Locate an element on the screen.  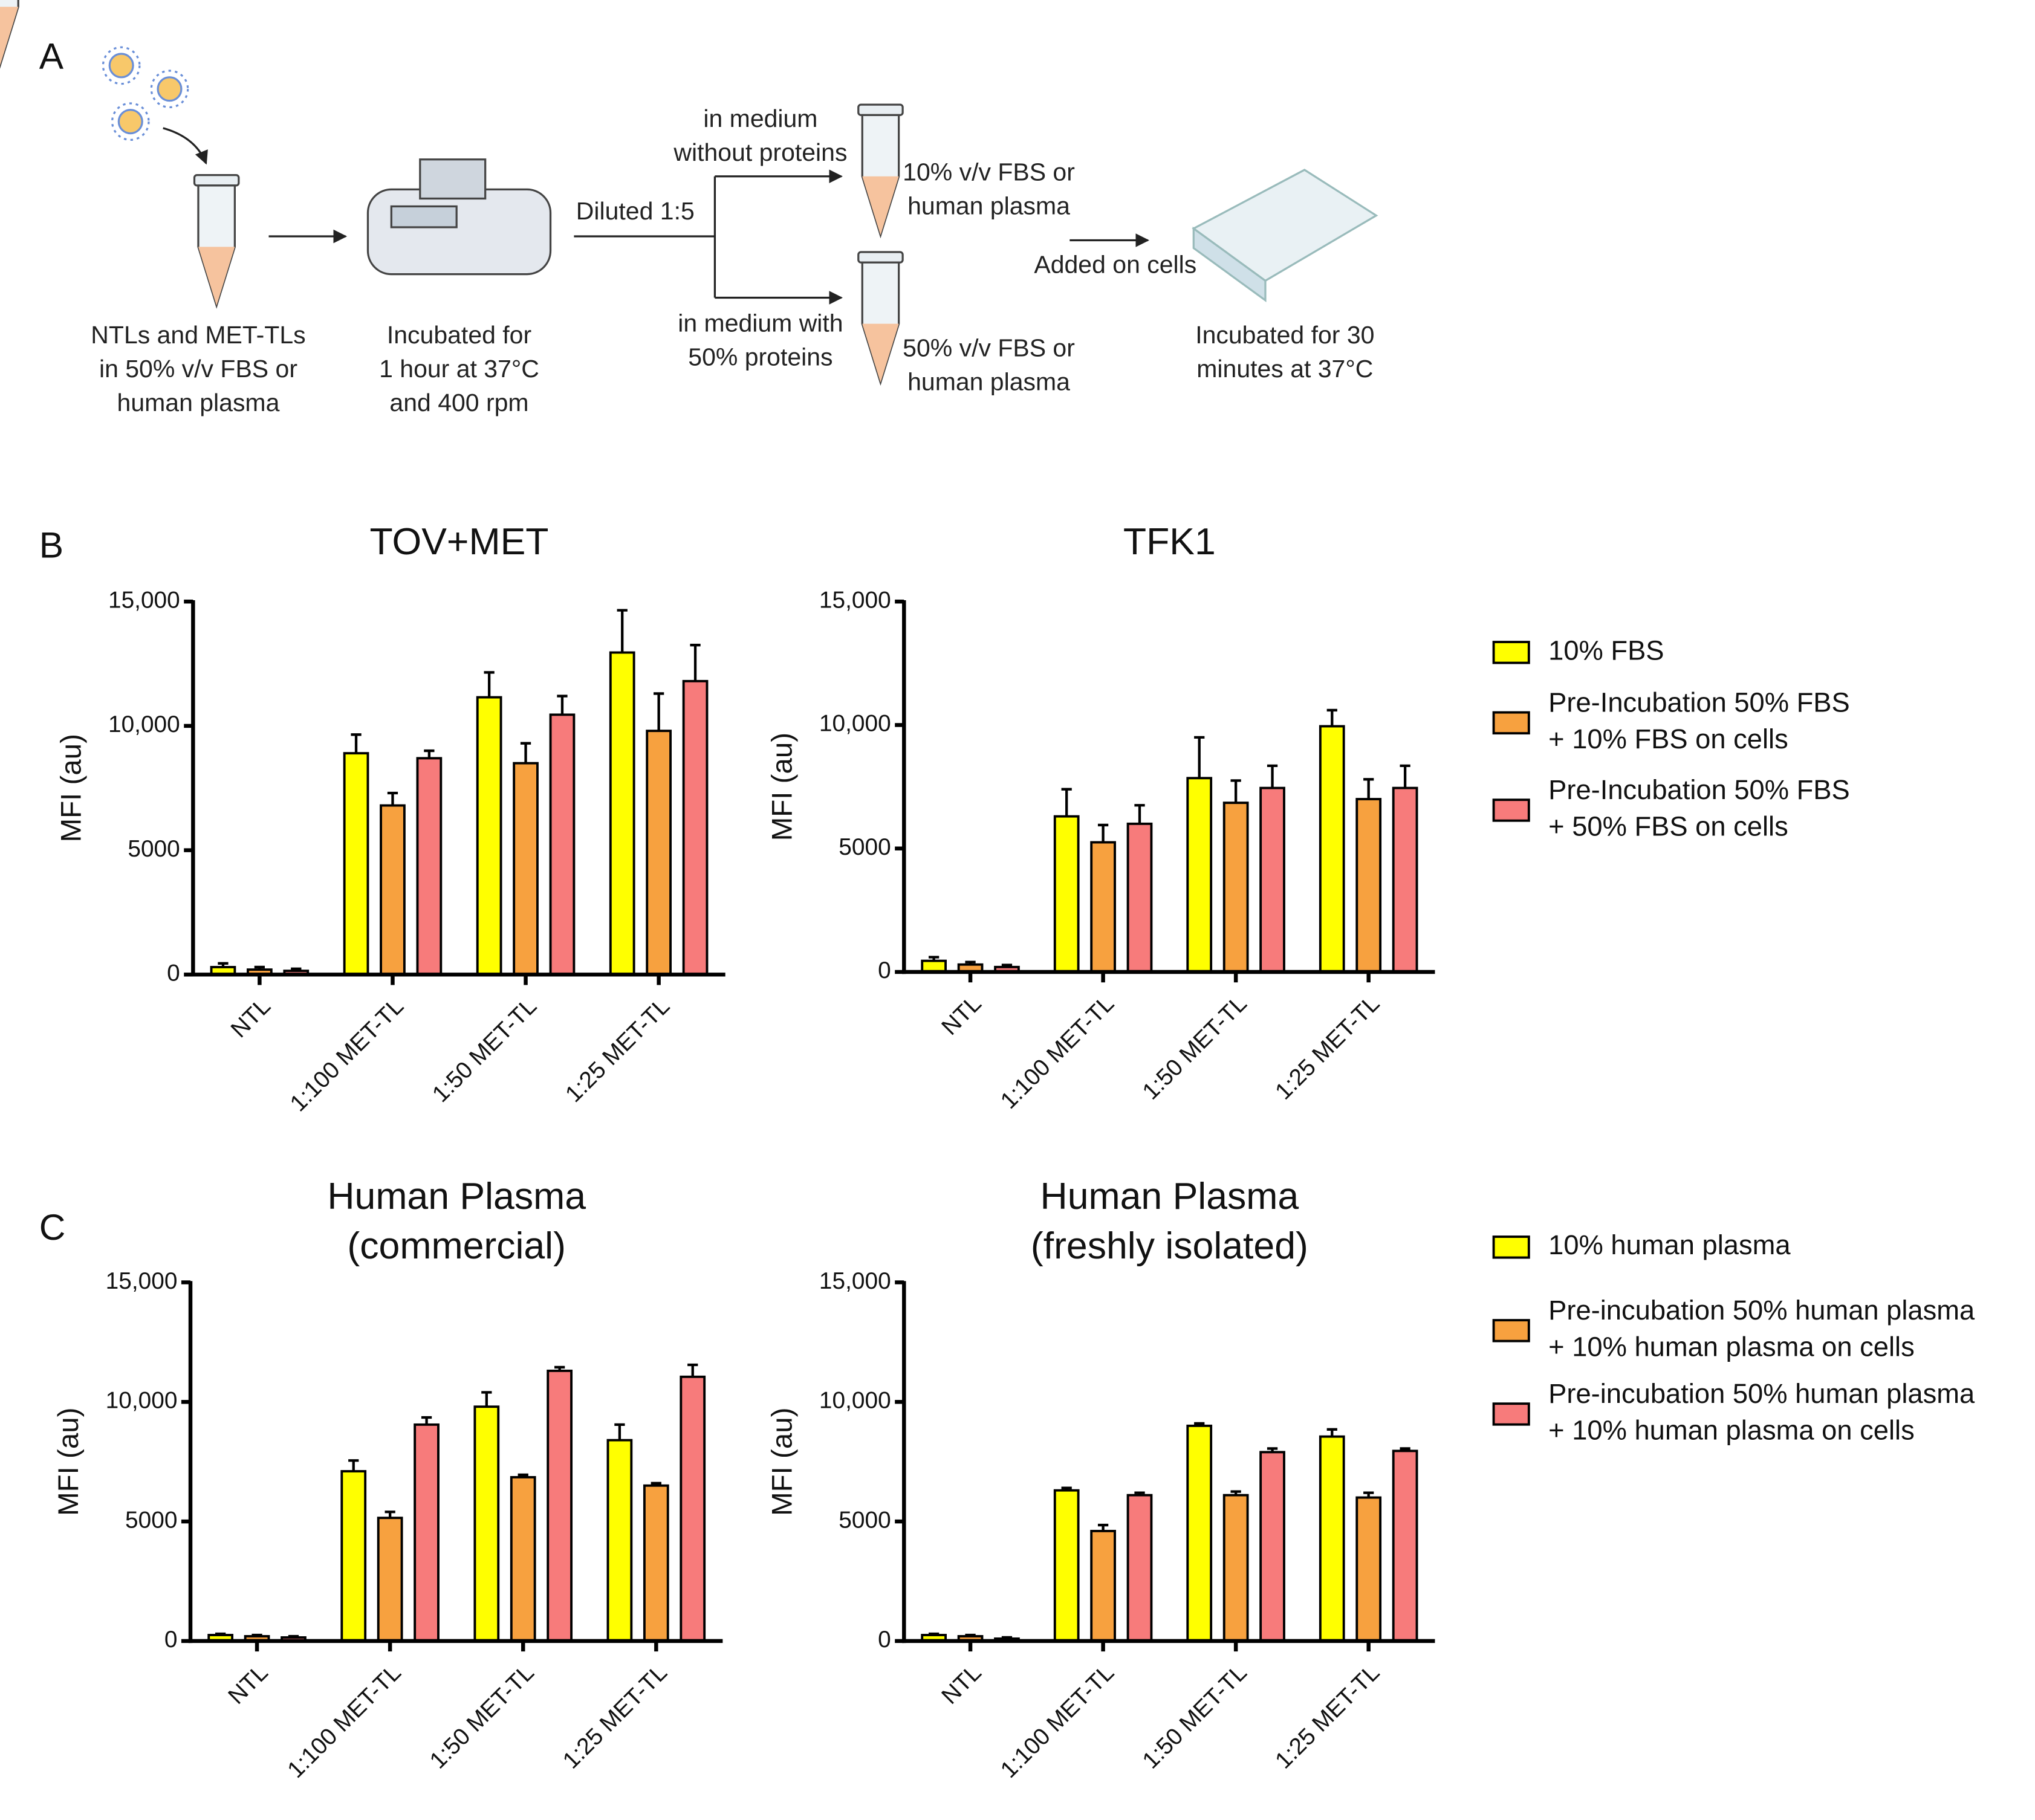
diagram-label: NTLs and MET-TLs is located at coordinates (198, 335).